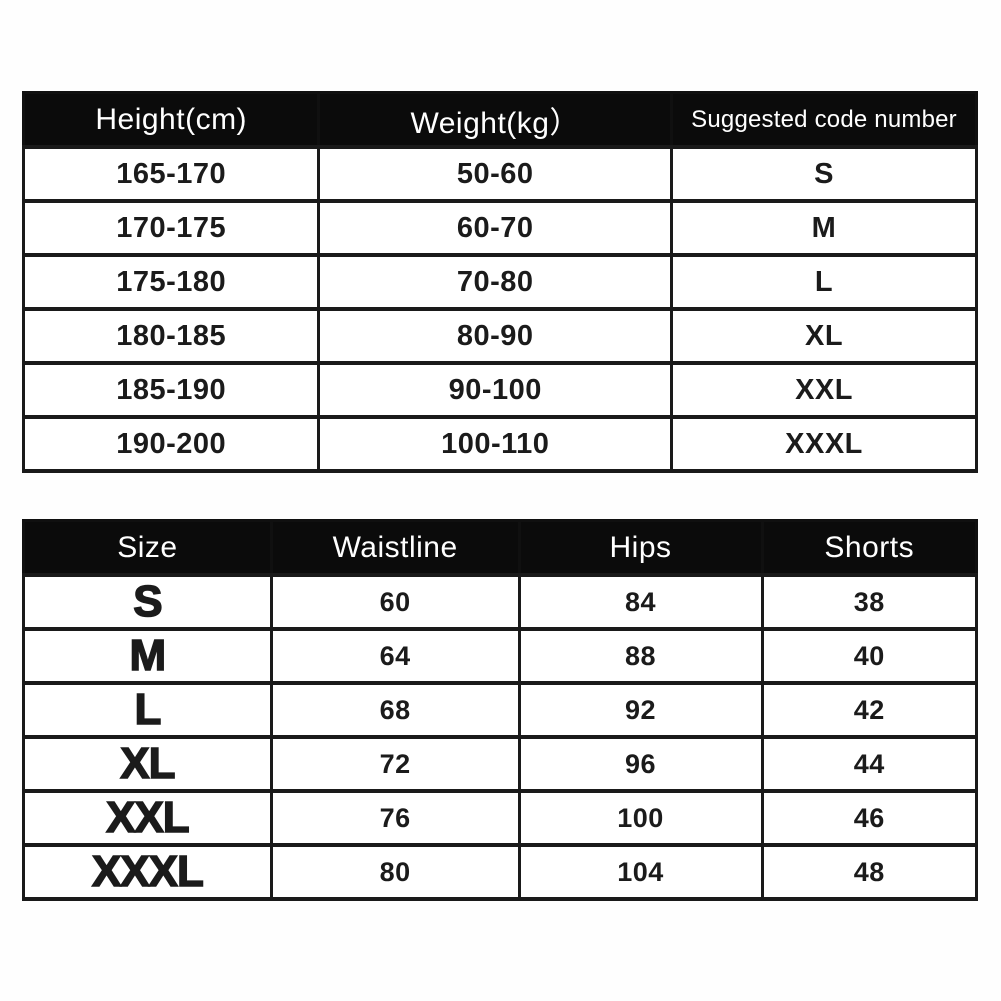 The width and height of the screenshot is (1001, 1001). What do you see at coordinates (824, 228) in the screenshot?
I see `table-cell: M` at bounding box center [824, 228].